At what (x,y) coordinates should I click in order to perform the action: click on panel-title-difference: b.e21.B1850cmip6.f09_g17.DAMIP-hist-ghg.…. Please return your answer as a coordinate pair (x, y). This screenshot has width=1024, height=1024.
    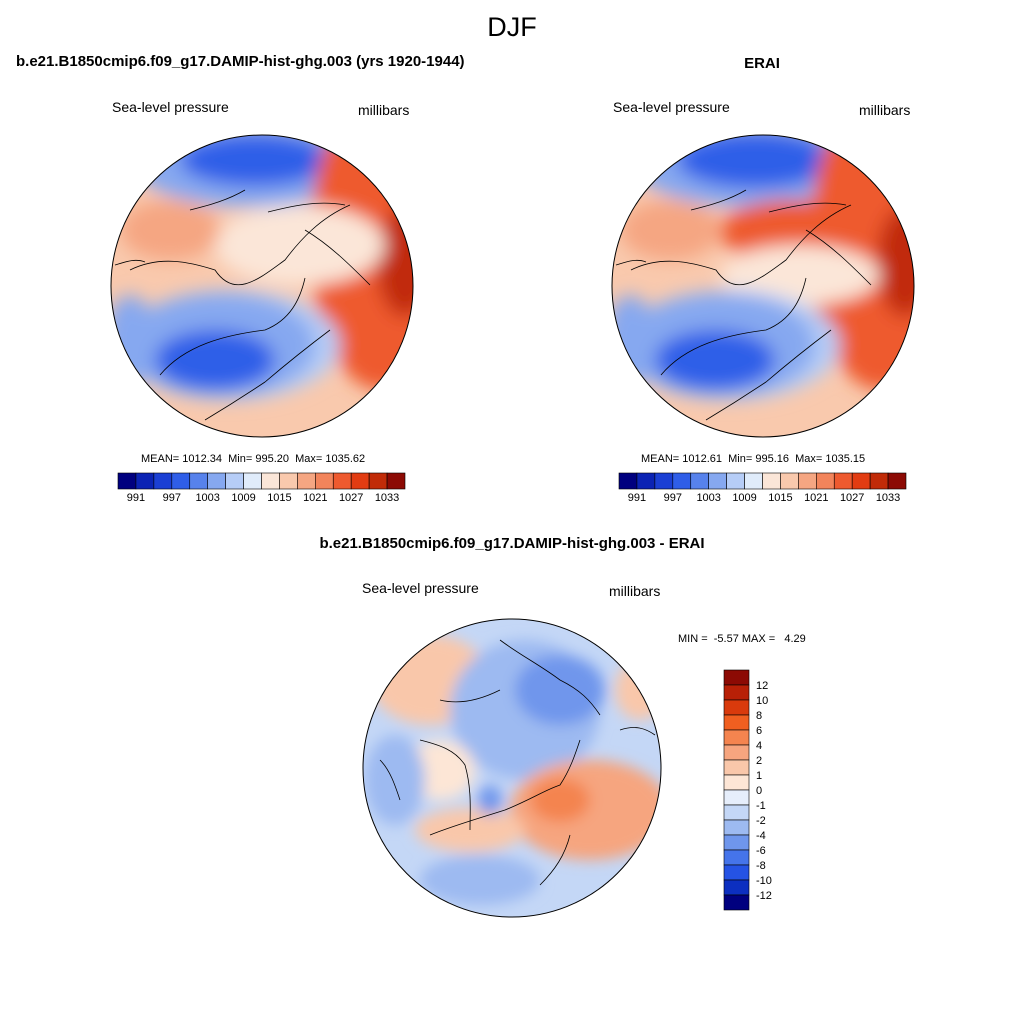
    Looking at the image, I should click on (512, 543).